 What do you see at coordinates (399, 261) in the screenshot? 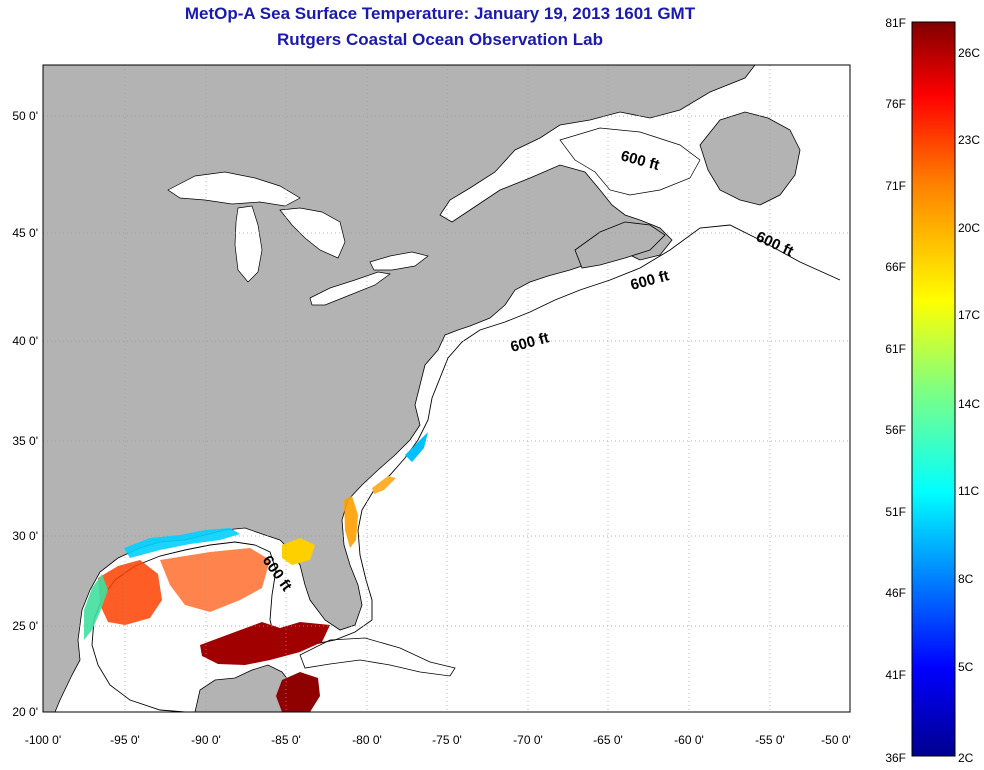
I see `lake-ontario` at bounding box center [399, 261].